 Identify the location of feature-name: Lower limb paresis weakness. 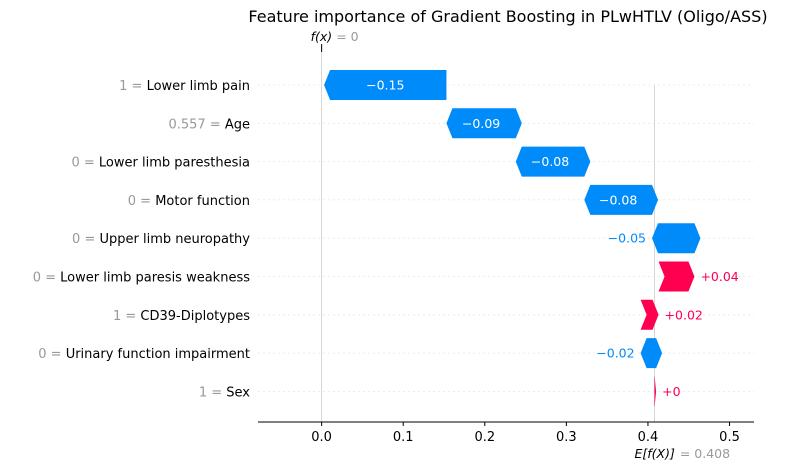
(155, 278).